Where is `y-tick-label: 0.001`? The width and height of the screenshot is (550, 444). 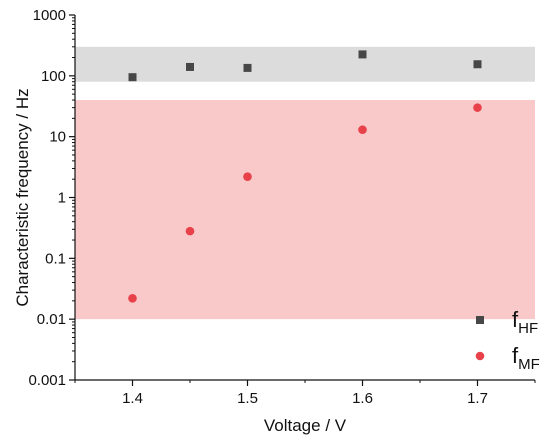 y-tick-label: 0.001 is located at coordinates (47, 380).